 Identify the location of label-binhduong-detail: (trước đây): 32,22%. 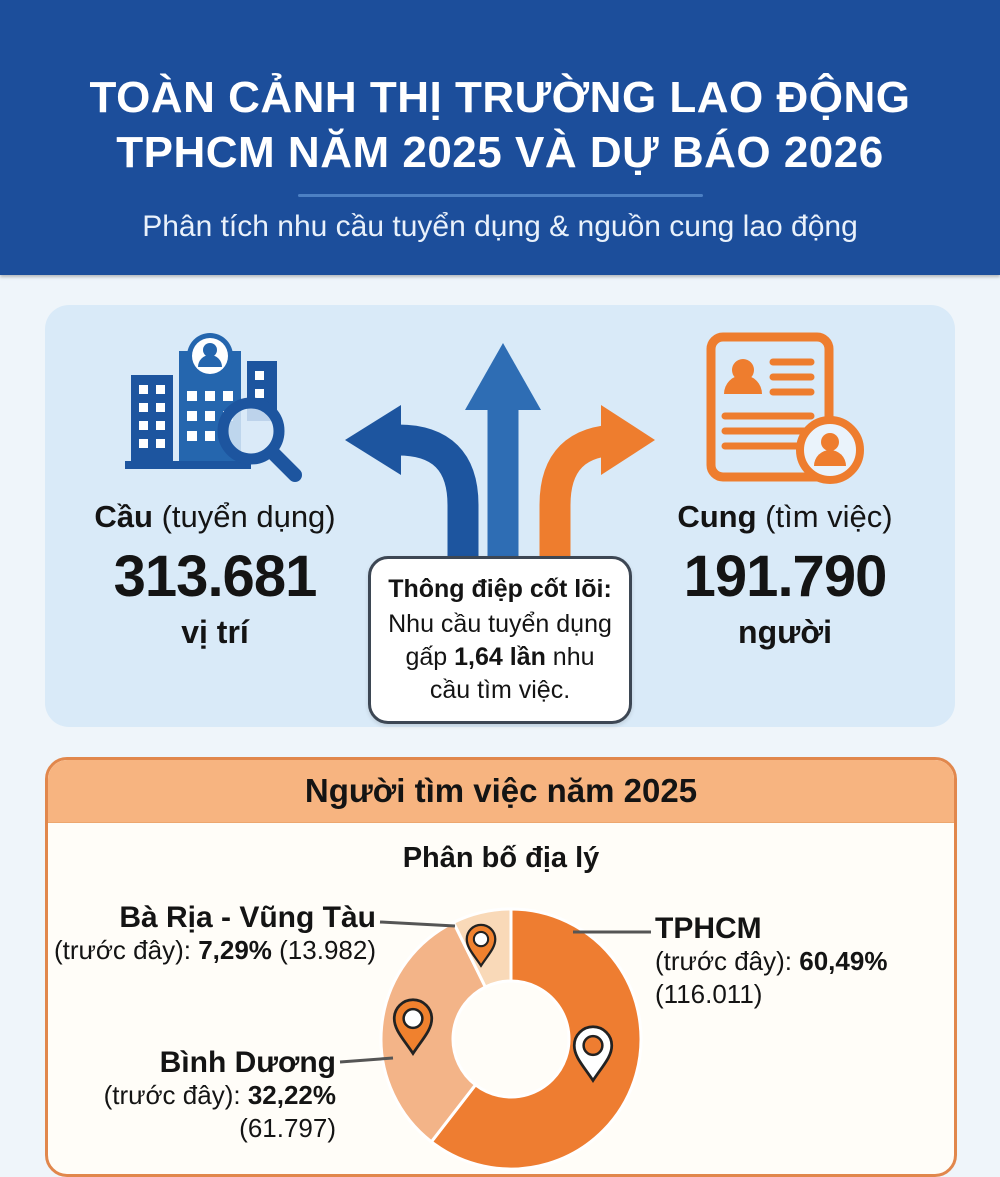
(219, 1095).